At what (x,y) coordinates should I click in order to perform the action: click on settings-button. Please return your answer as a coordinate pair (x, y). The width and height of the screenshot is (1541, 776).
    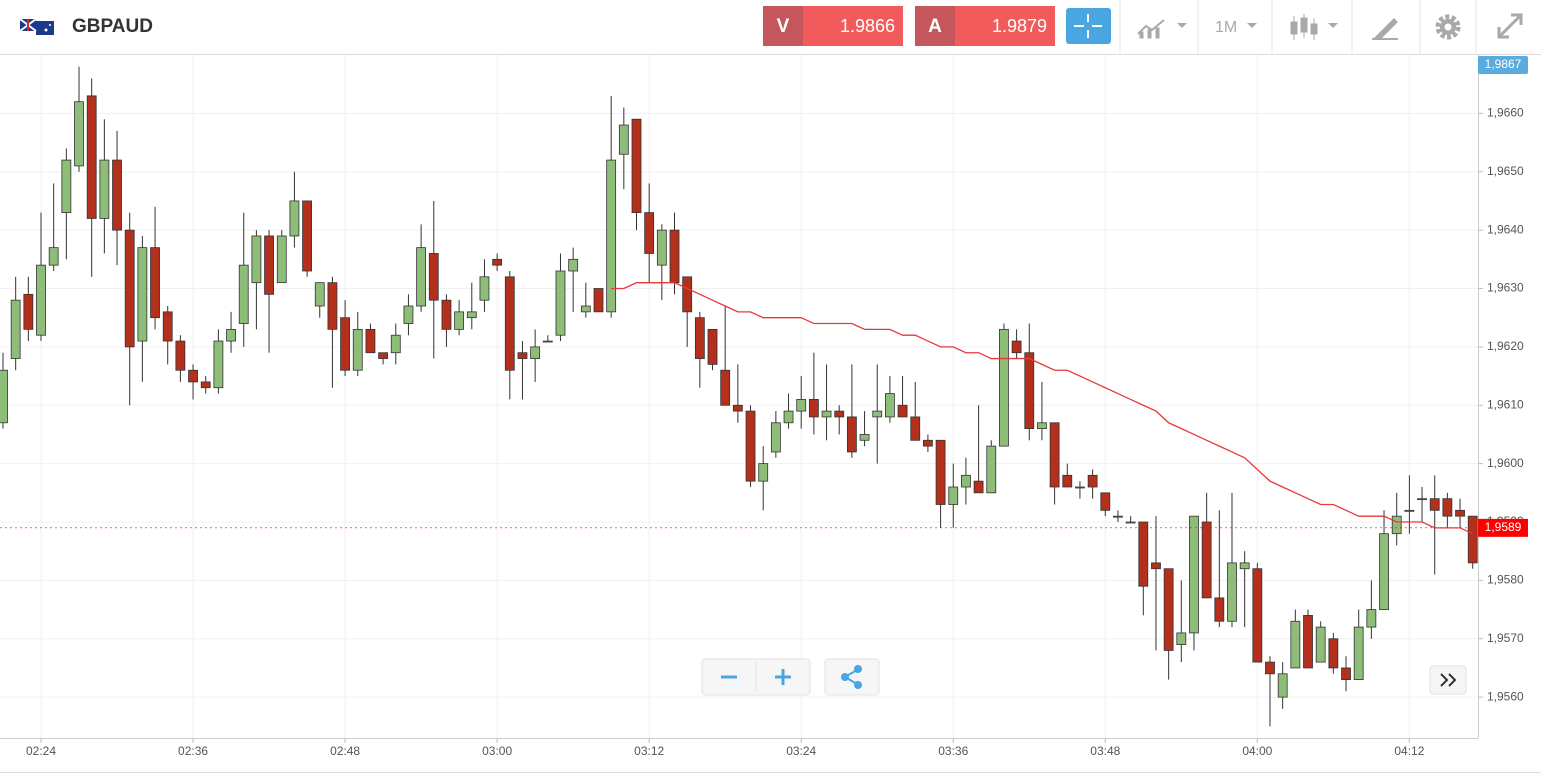
    Looking at the image, I should click on (1448, 27).